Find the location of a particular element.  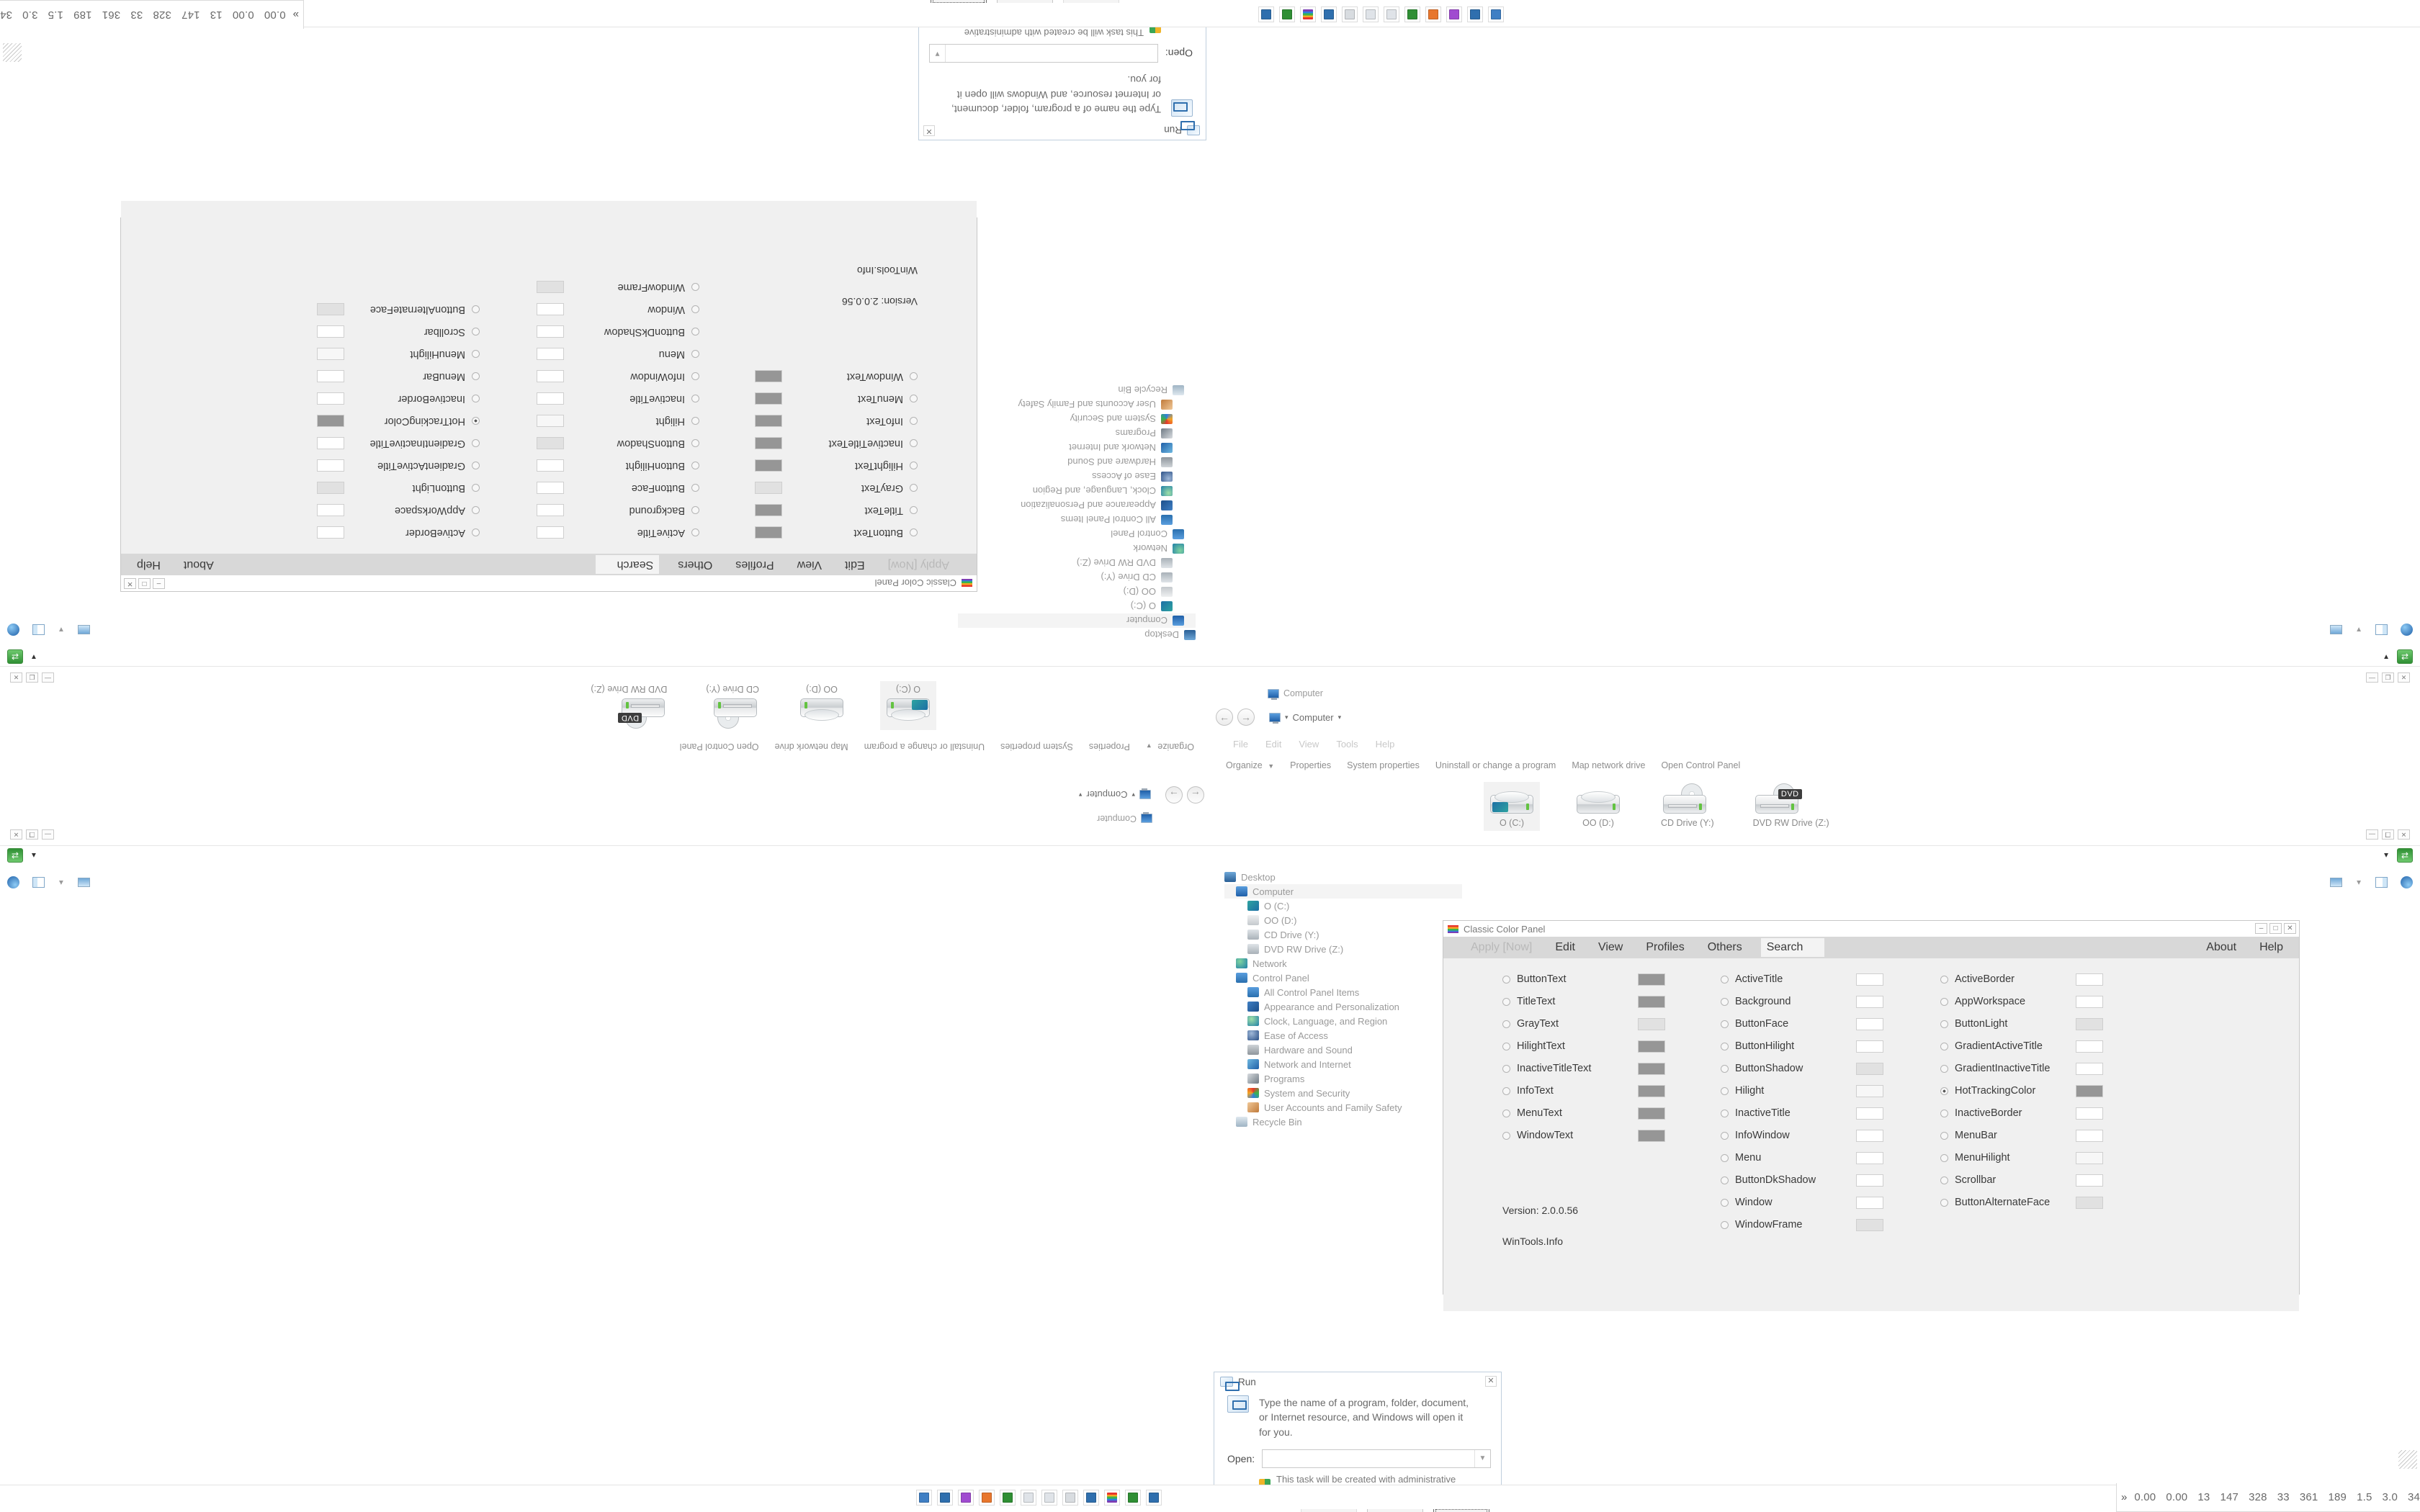

color-row: Window is located at coordinates (618, 309).